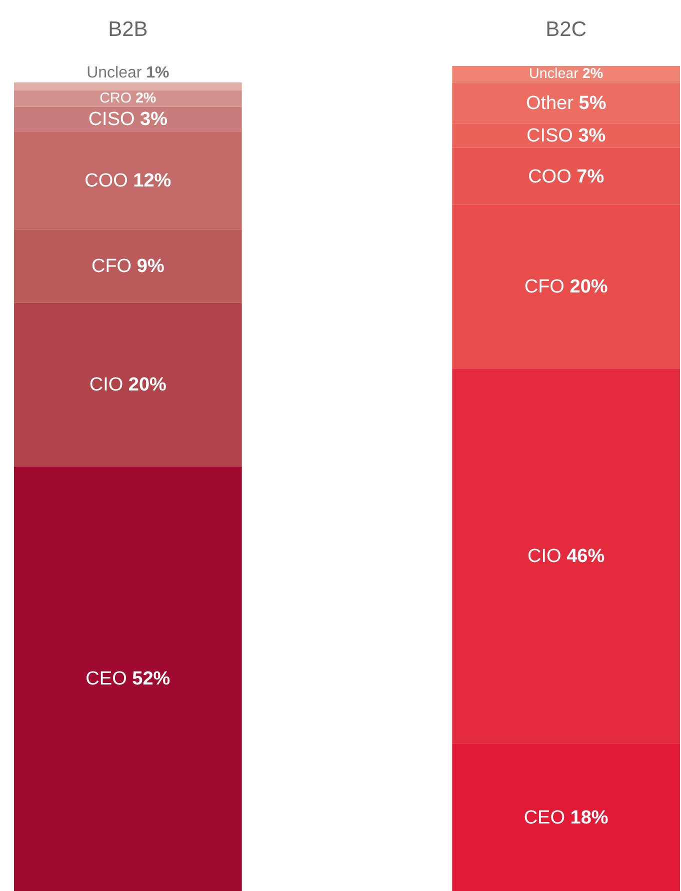  I want to click on text: Unclear, so click(114, 72).